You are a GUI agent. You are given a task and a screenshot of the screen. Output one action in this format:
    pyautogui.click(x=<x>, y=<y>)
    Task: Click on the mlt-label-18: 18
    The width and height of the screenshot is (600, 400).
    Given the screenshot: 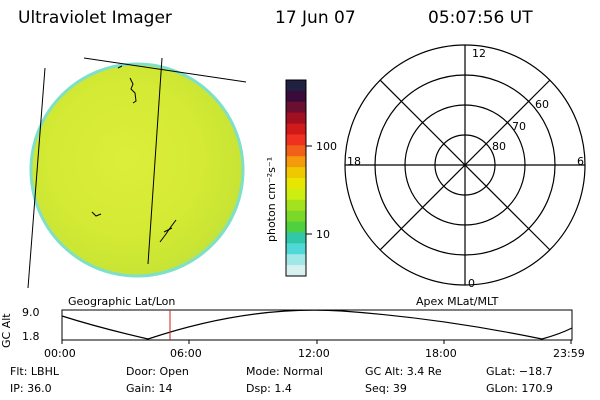 What is the action you would take?
    pyautogui.click(x=354, y=161)
    